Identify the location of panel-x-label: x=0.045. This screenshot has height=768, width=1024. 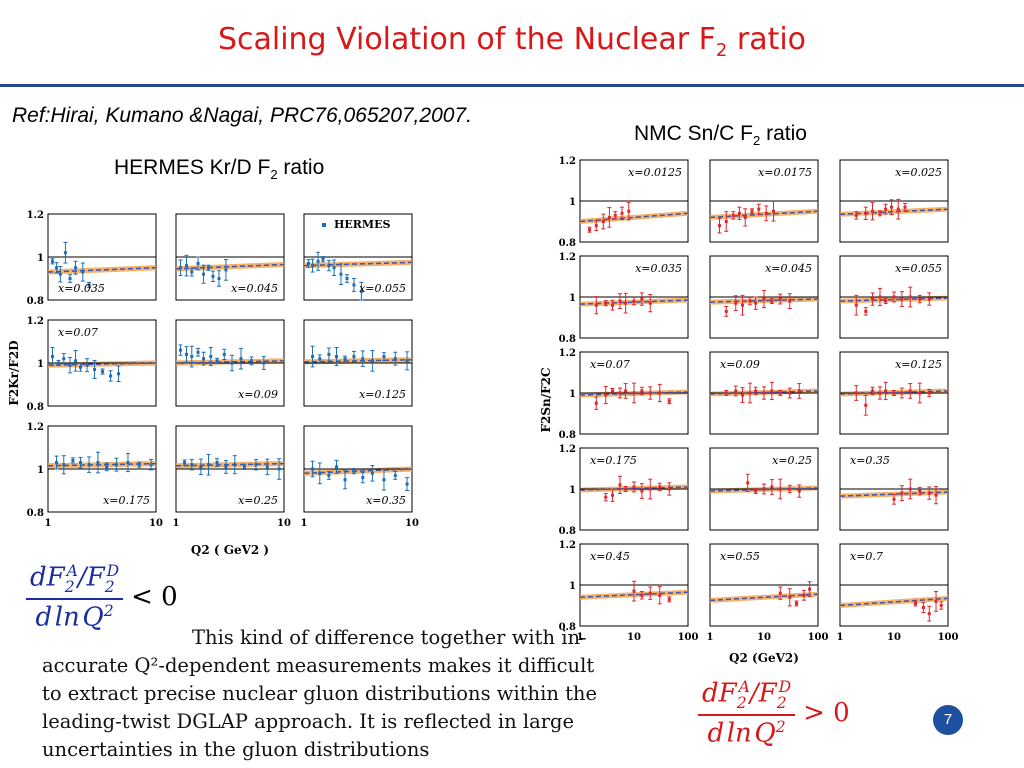
(254, 288).